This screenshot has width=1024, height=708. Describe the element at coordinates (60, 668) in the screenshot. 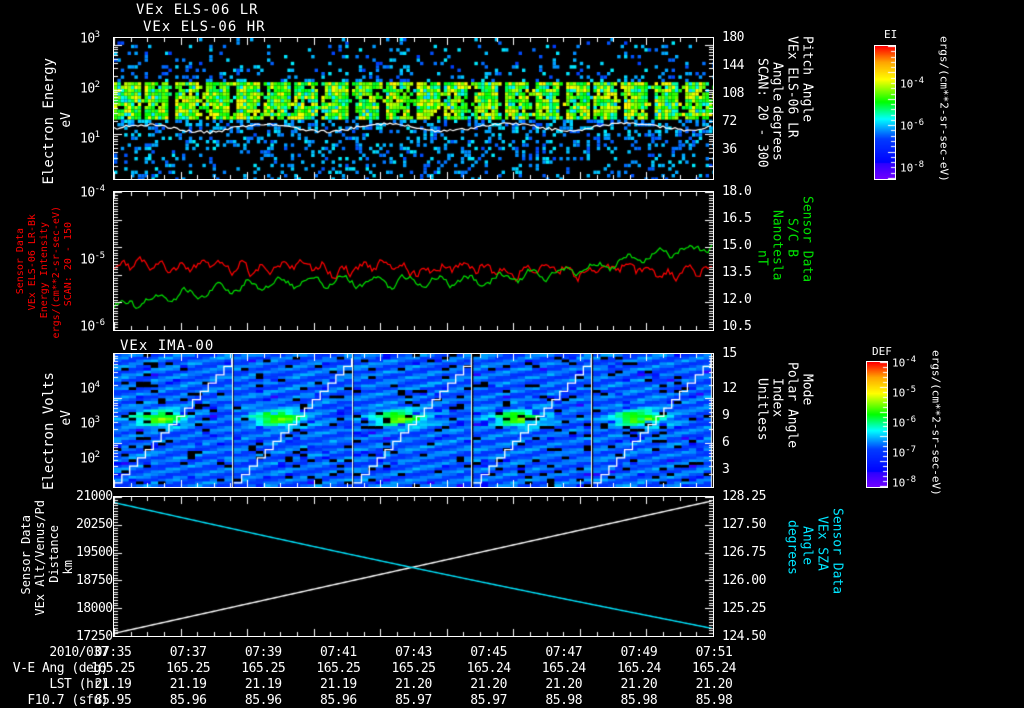

I see `footer-row-label-1: V-E Ang (deg)` at that location.